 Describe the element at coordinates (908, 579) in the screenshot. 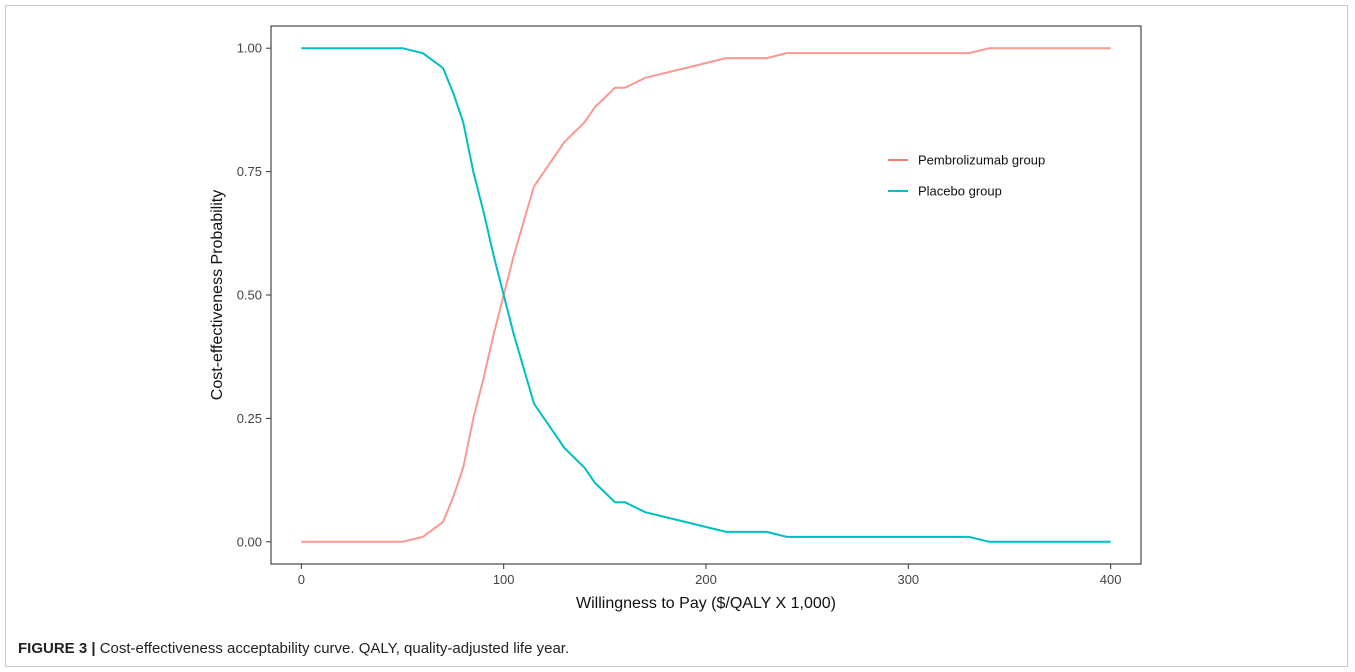

I see `x-tick-label: 300` at that location.